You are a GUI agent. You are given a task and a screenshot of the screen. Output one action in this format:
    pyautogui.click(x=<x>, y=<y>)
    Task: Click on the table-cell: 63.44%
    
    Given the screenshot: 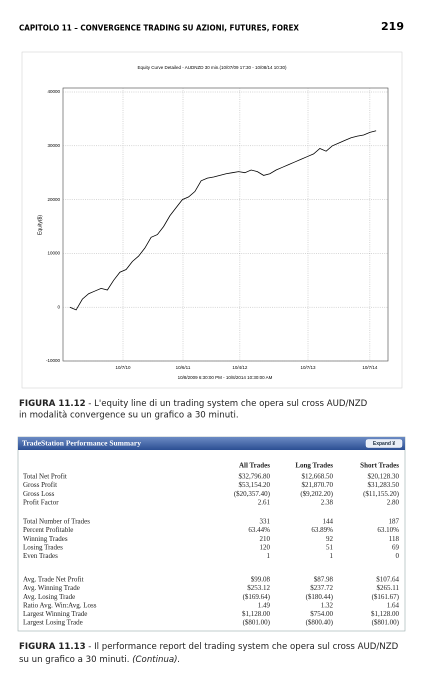 What is the action you would take?
    pyautogui.click(x=259, y=530)
    